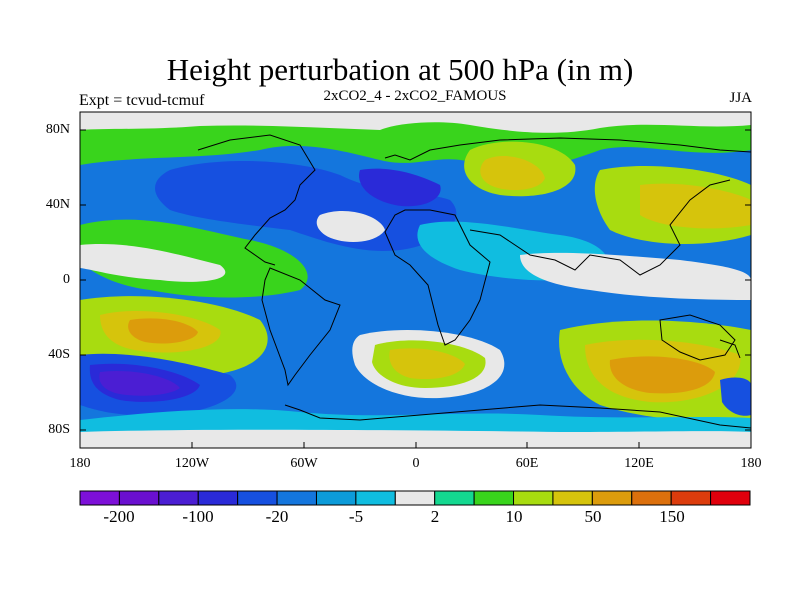 Image resolution: width=800 pixels, height=600 pixels. What do you see at coordinates (192, 463) in the screenshot?
I see `x-label-120w: 120W` at bounding box center [192, 463].